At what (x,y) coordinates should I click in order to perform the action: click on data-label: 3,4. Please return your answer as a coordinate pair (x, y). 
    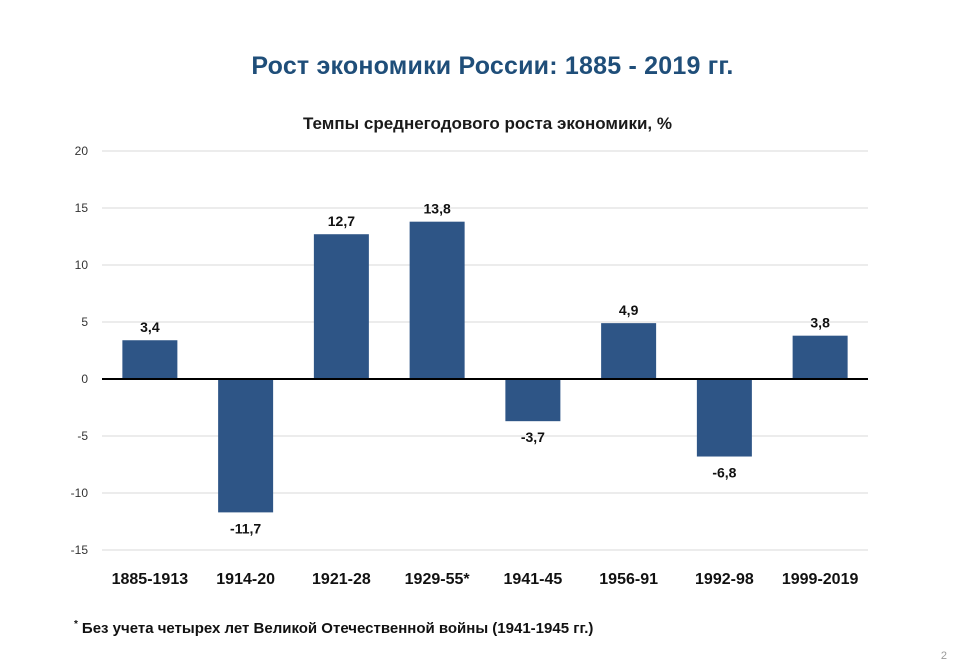
    Looking at the image, I should click on (150, 327).